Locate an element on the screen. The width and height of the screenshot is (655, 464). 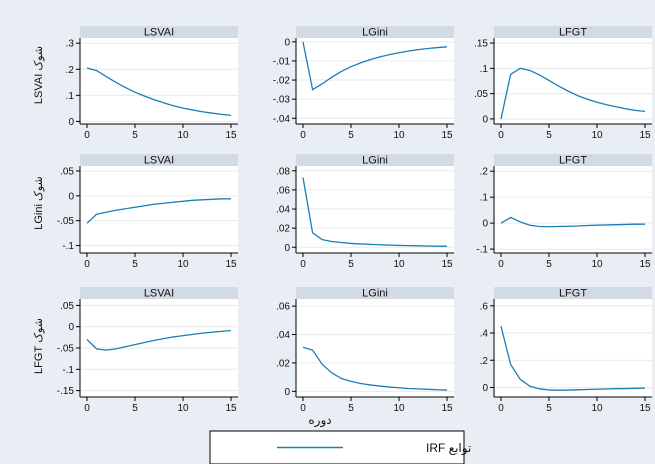
y-tick-label: .15 is located at coordinates (481, 44).